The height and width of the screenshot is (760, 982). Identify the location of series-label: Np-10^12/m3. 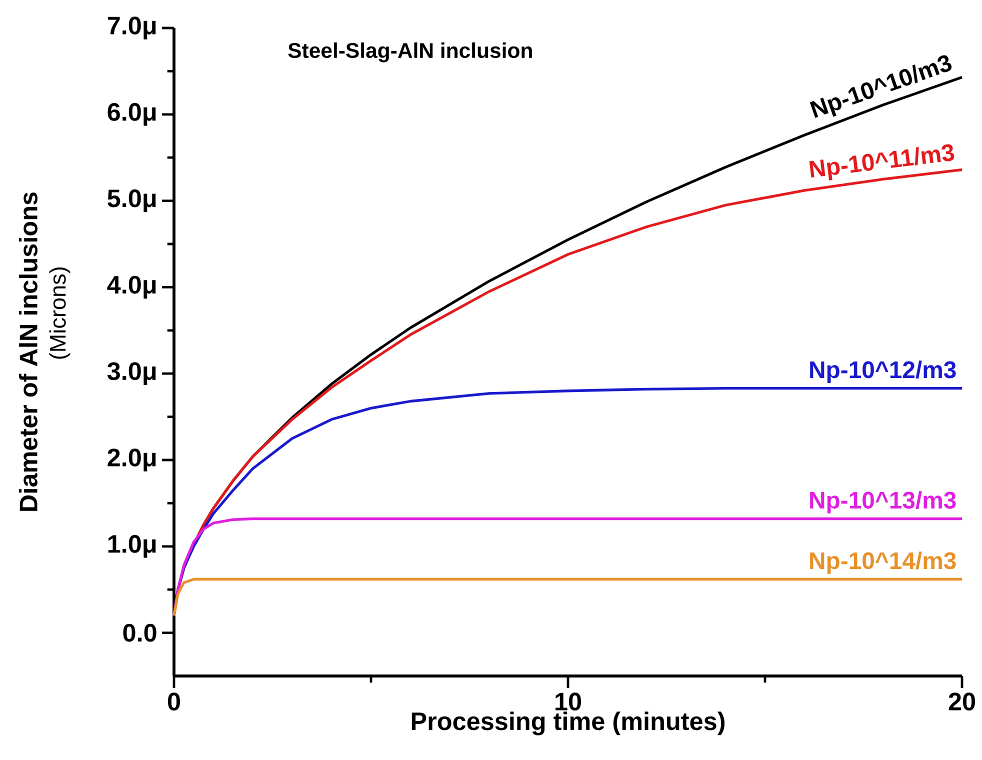
(883, 371).